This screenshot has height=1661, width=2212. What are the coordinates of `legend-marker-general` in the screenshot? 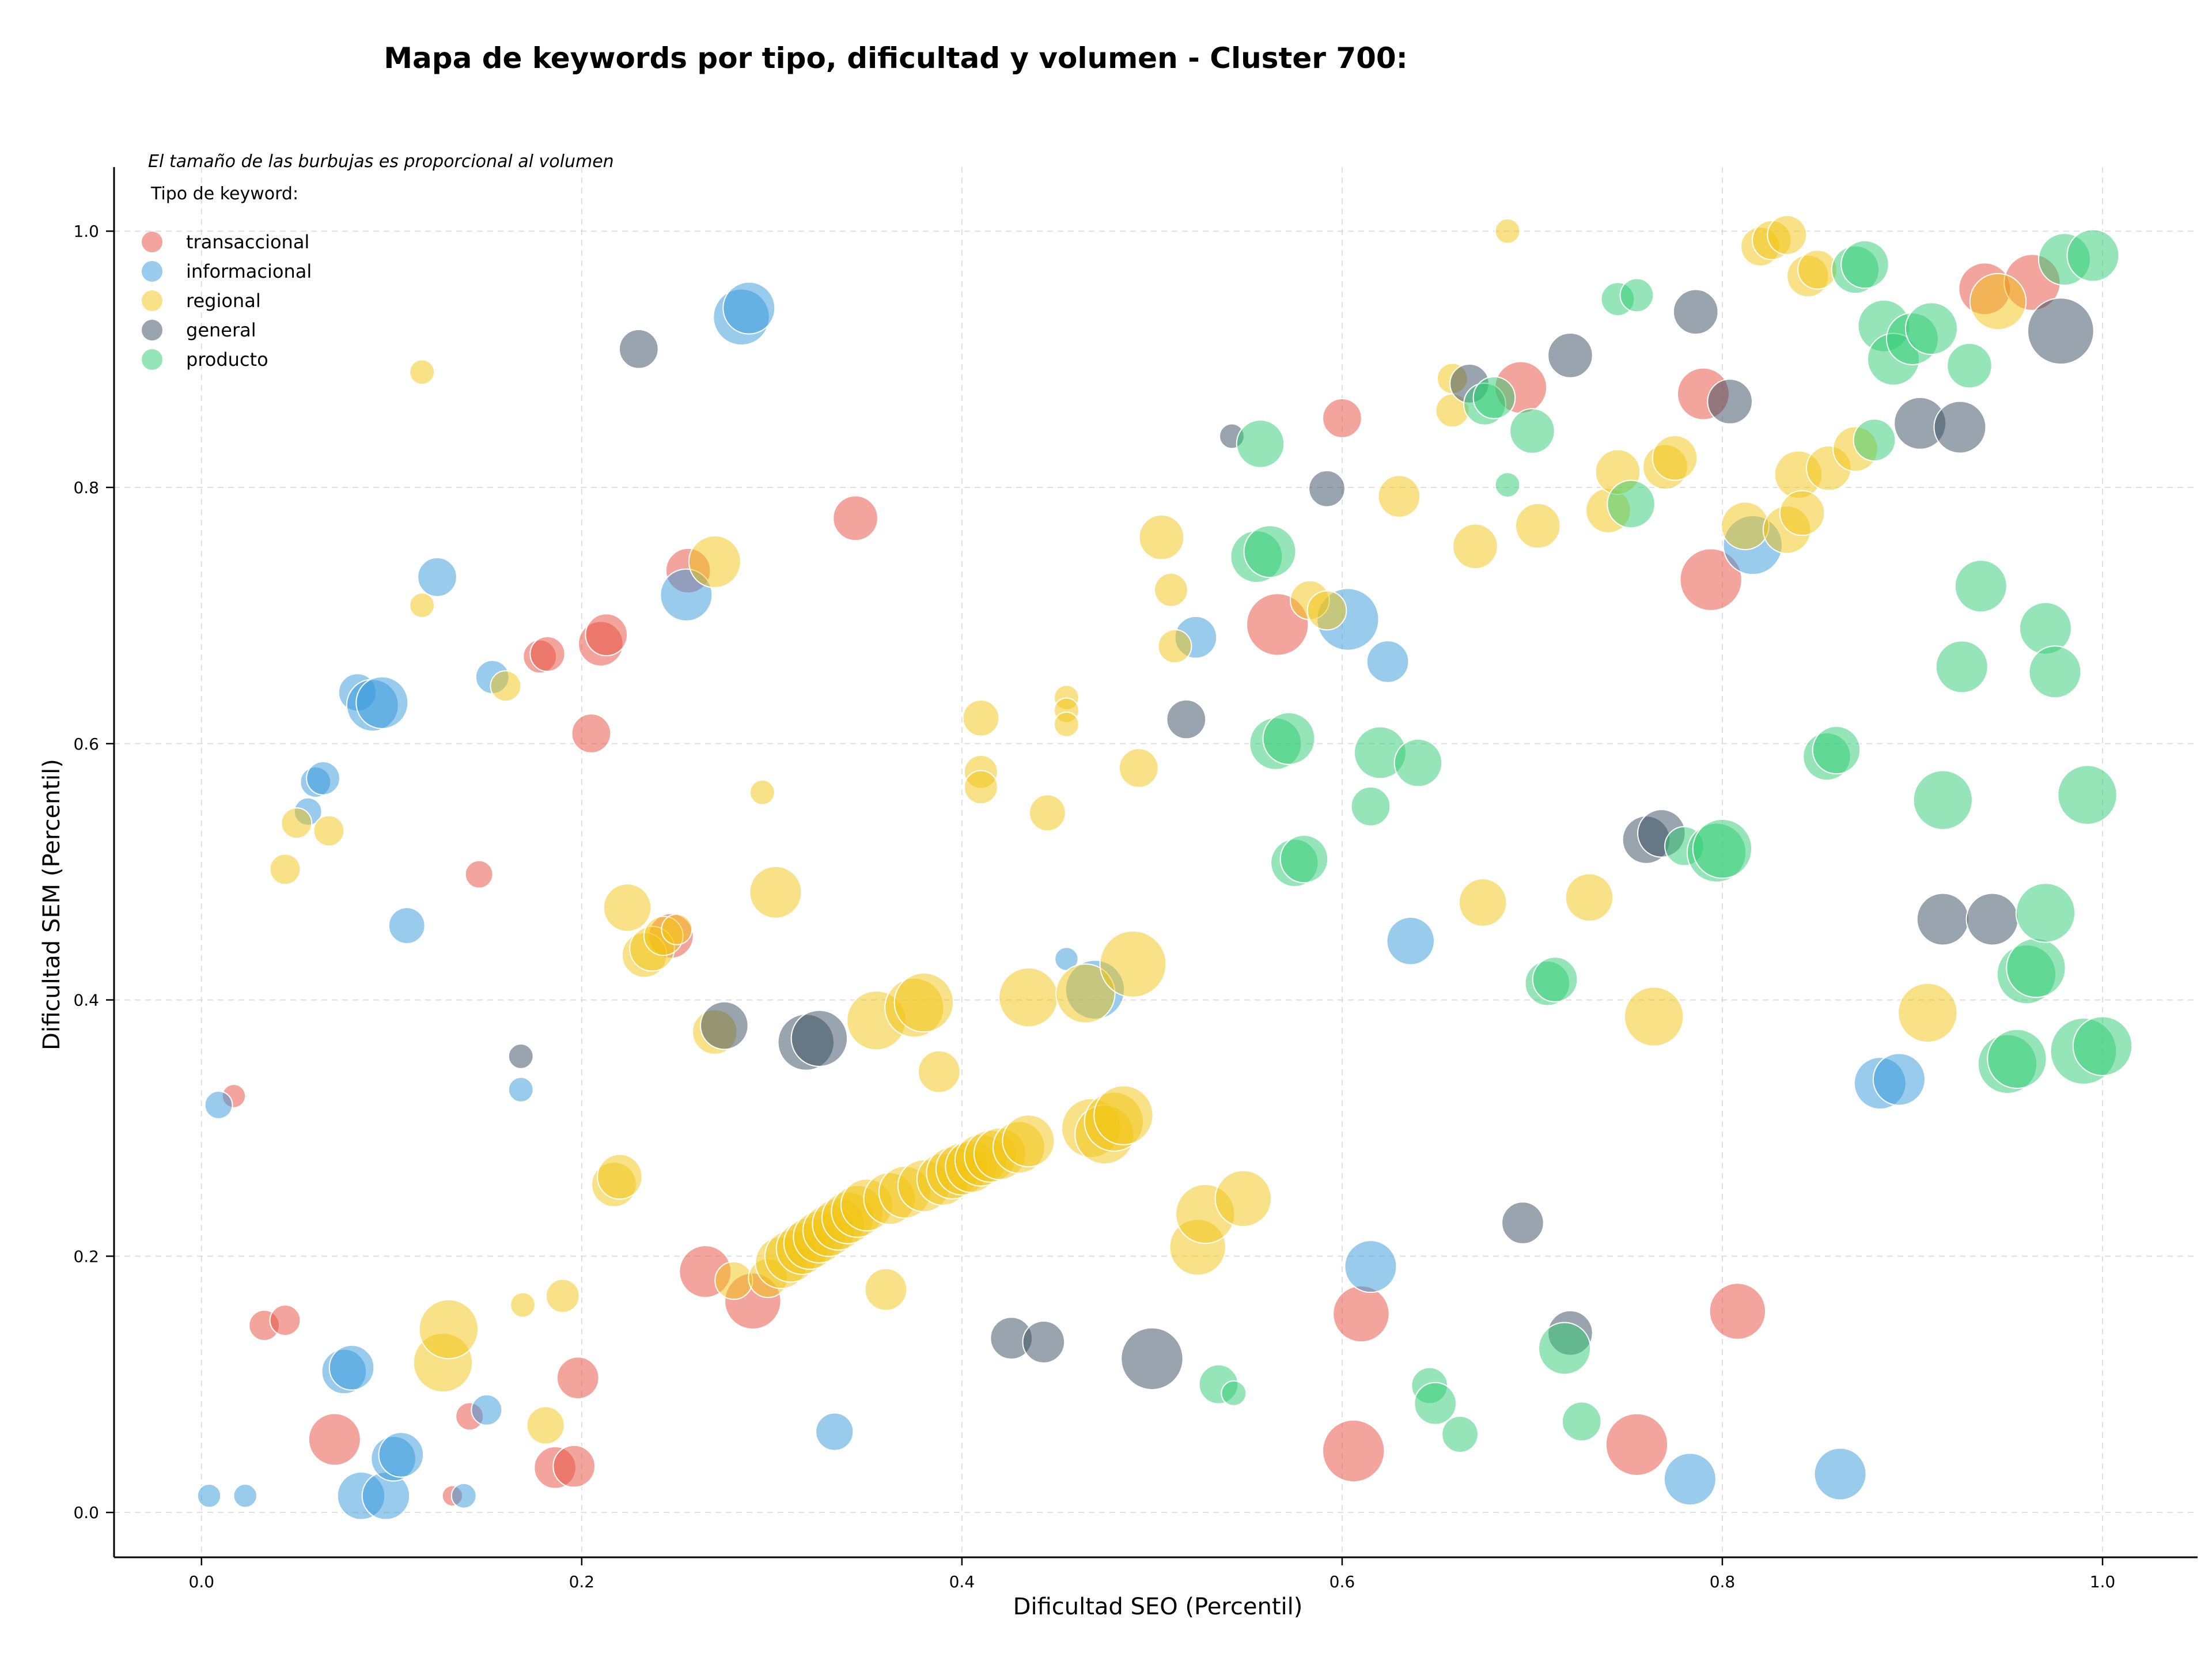 It's located at (152, 330).